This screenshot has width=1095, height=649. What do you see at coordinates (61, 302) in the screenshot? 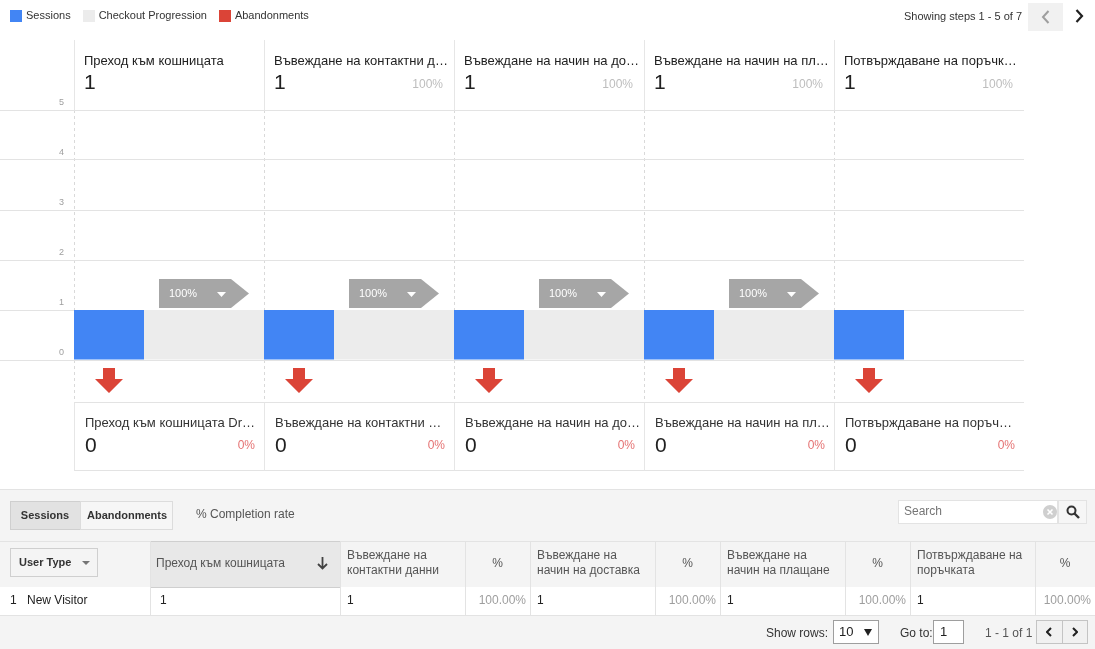
I see `y-tick-label: 1` at bounding box center [61, 302].